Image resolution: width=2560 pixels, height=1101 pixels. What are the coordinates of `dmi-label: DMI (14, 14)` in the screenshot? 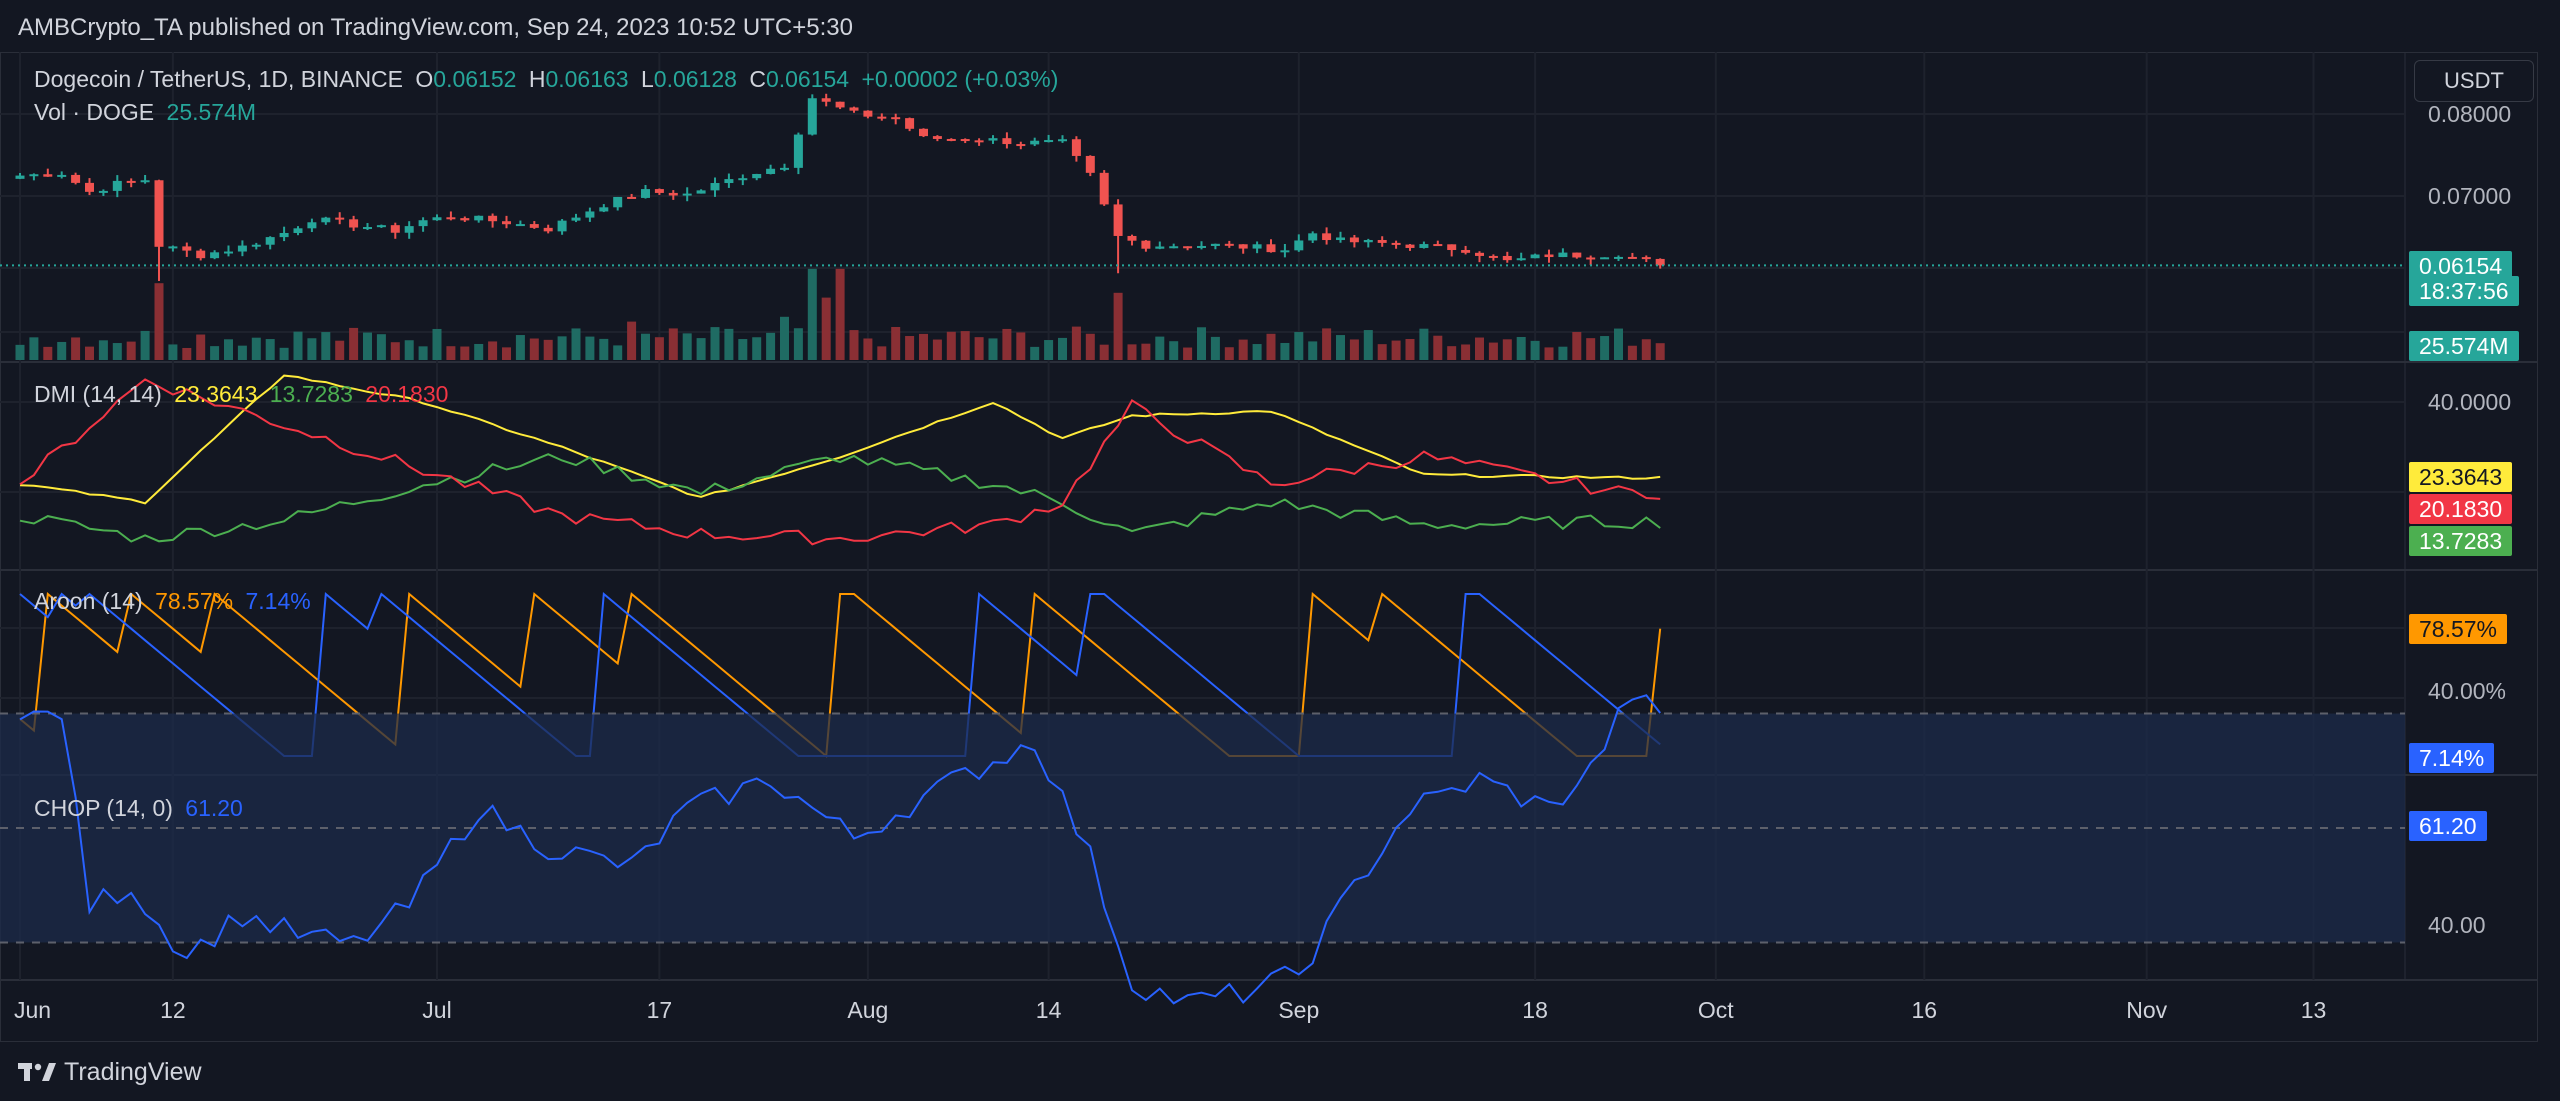 It's located at (98, 394).